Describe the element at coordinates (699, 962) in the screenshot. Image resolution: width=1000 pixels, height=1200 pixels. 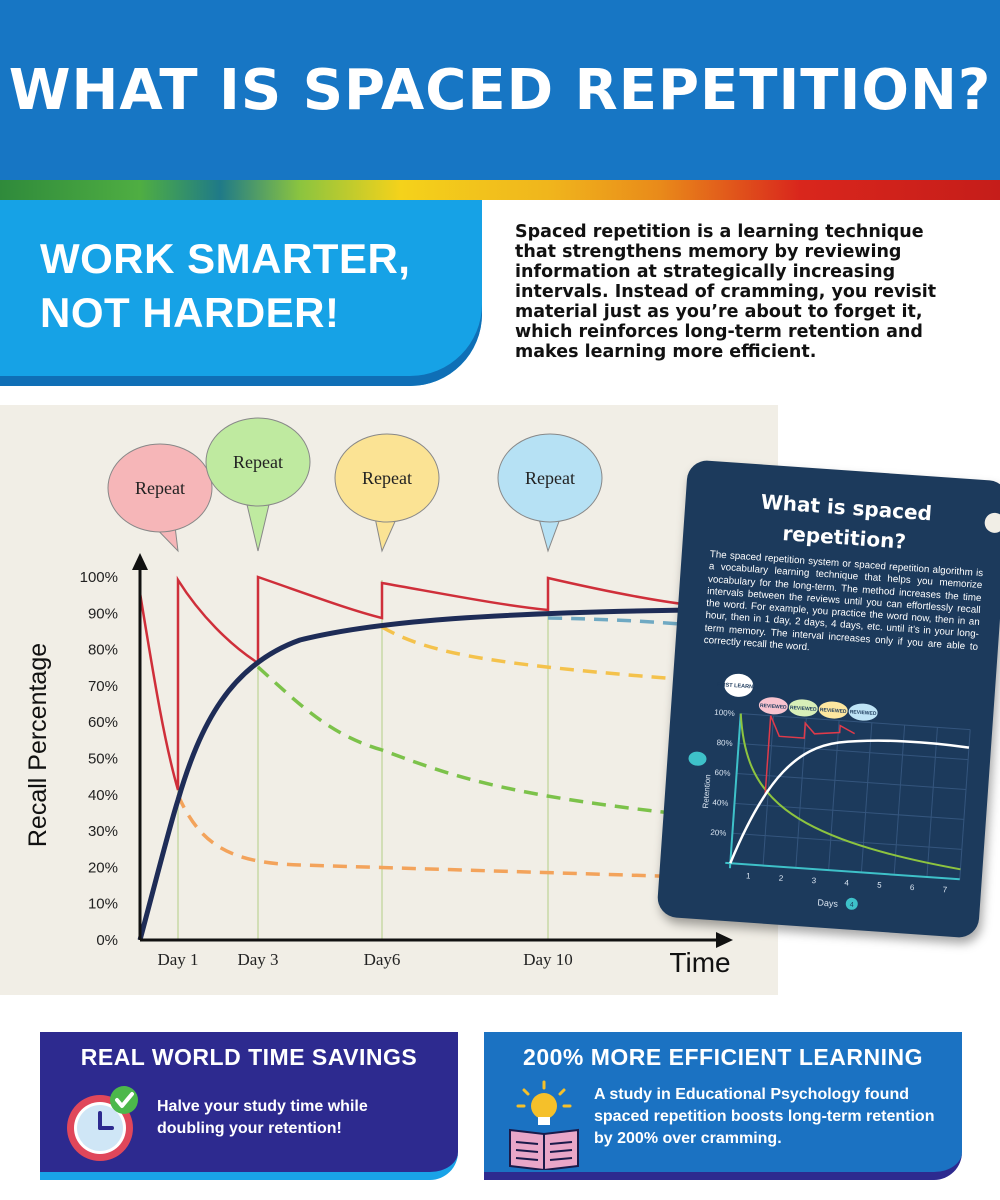
I see `x-axis-title: Time` at that location.